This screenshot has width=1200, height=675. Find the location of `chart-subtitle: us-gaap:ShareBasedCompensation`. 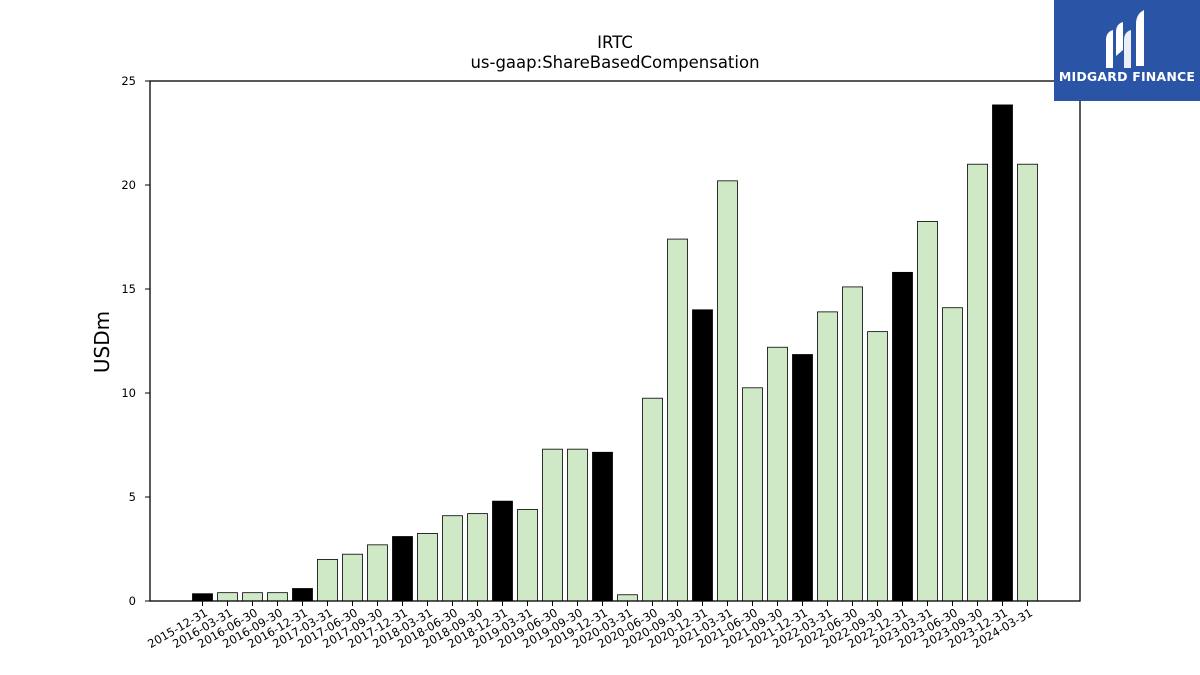

chart-subtitle: us-gaap:ShareBasedCompensation is located at coordinates (614, 62).